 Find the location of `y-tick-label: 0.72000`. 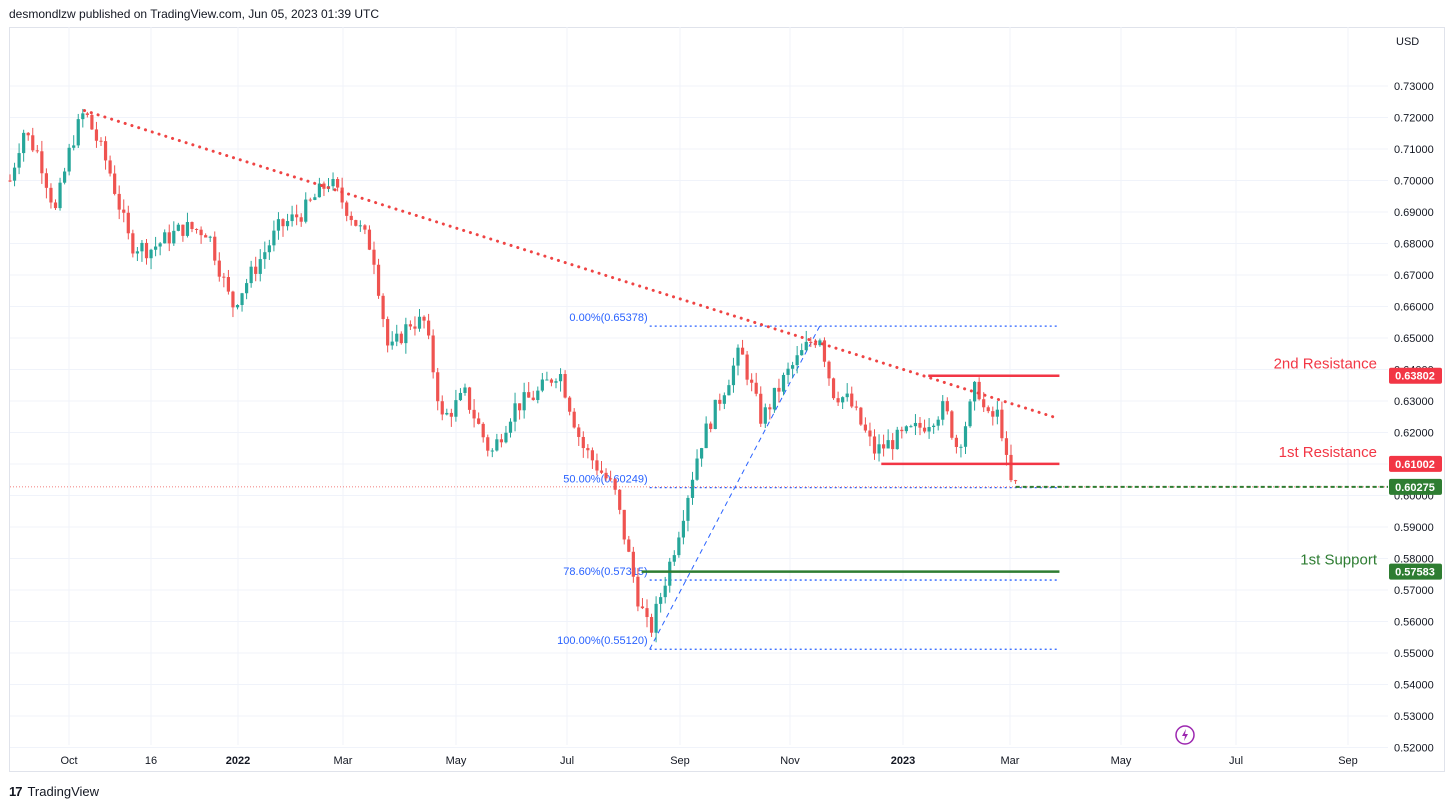

y-tick-label: 0.72000 is located at coordinates (1414, 119).